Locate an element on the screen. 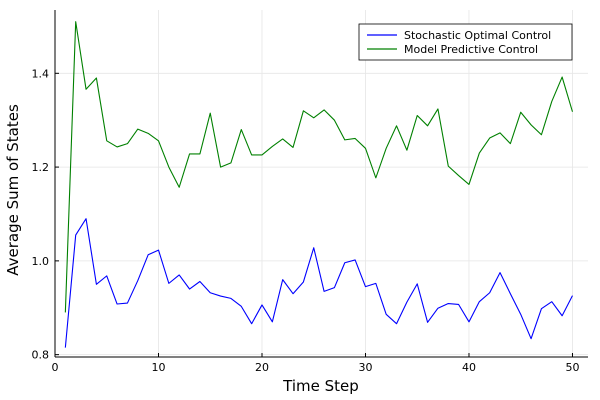  x-tick-label: 10 is located at coordinates (158, 367).